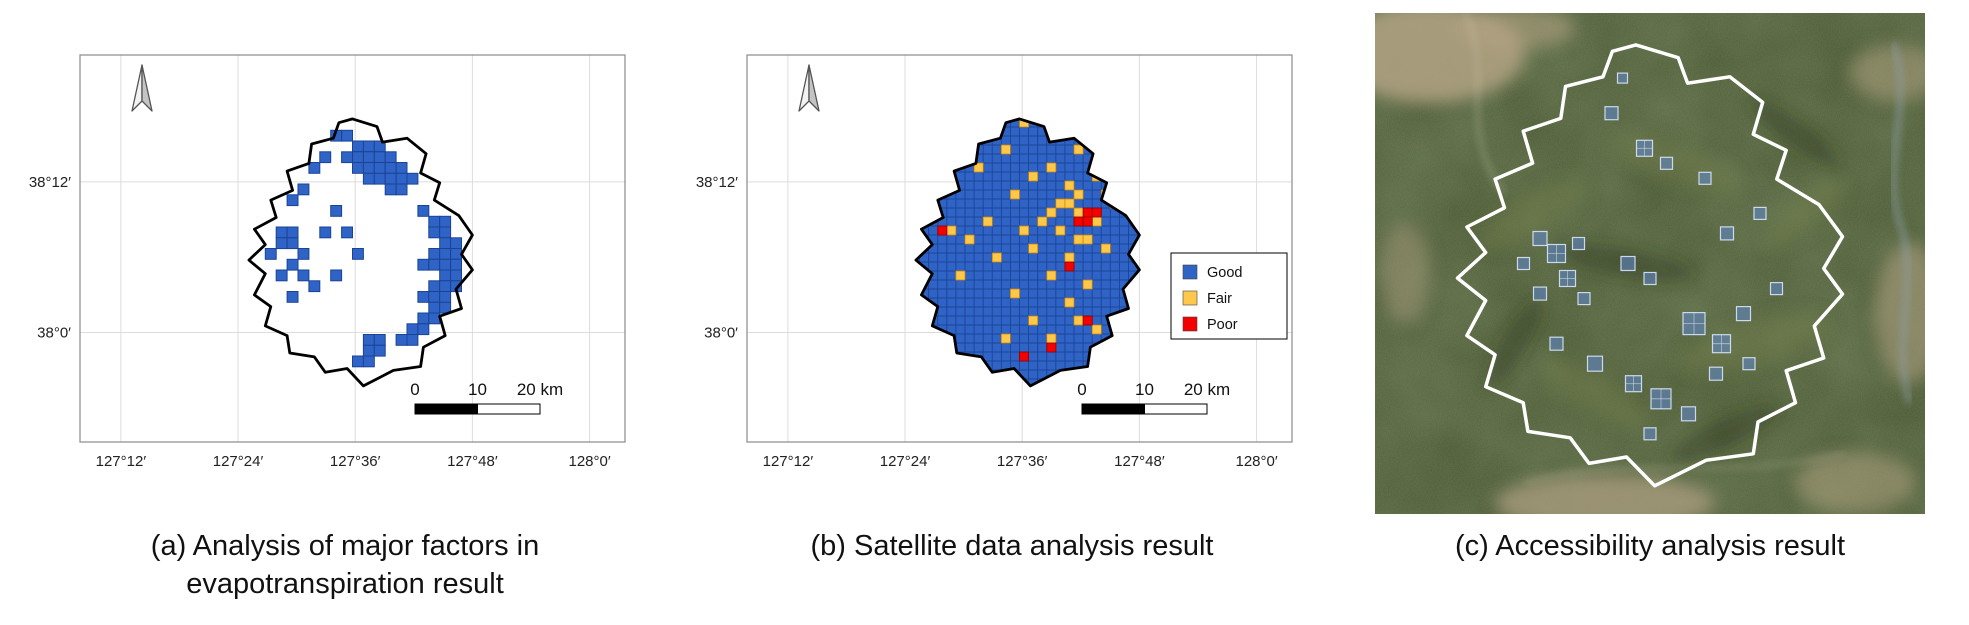  I want to click on factor-cells, so click(363, 248).